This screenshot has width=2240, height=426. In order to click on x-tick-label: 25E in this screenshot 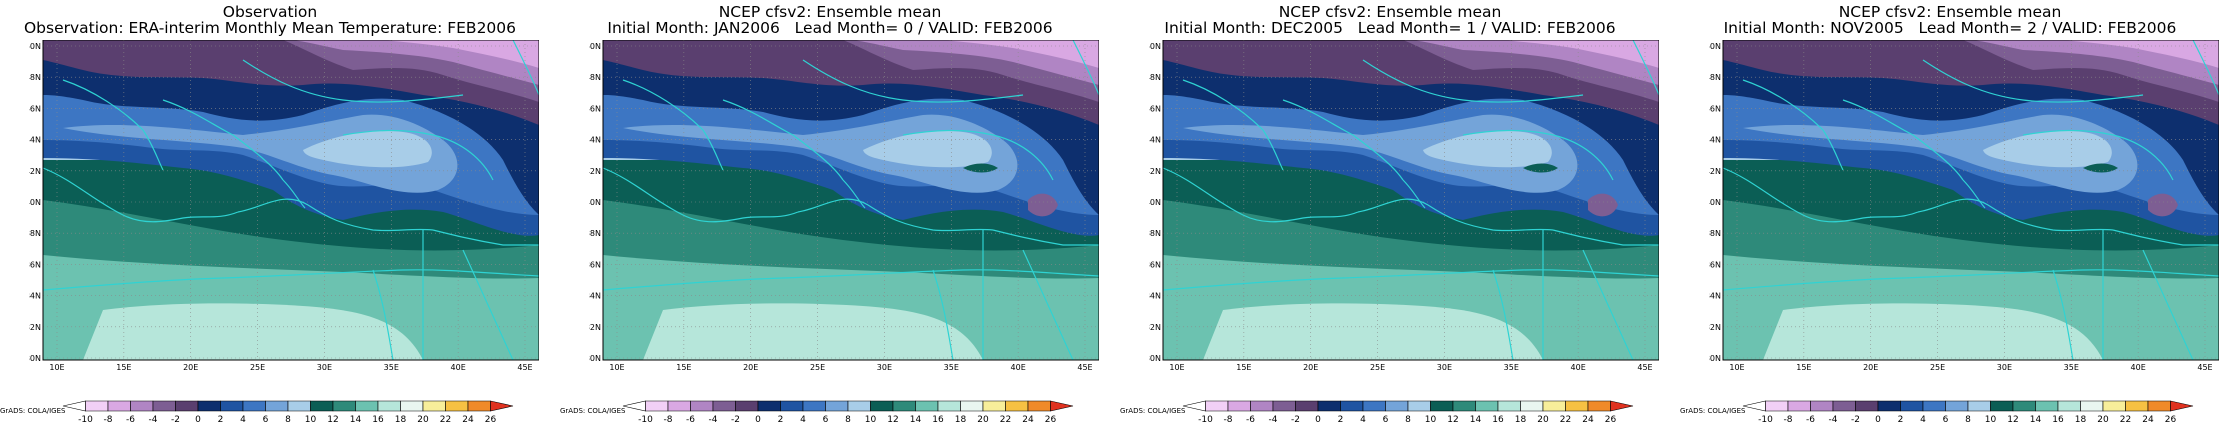, I will do `click(257, 367)`.